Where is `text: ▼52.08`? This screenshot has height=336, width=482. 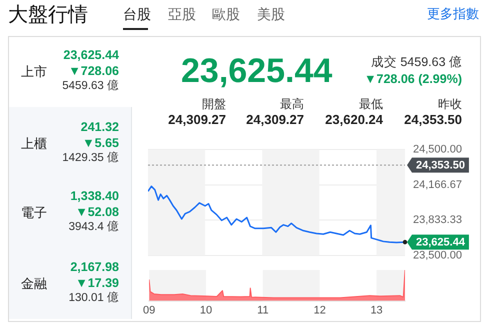 text: ▼52.08 is located at coordinates (97, 212).